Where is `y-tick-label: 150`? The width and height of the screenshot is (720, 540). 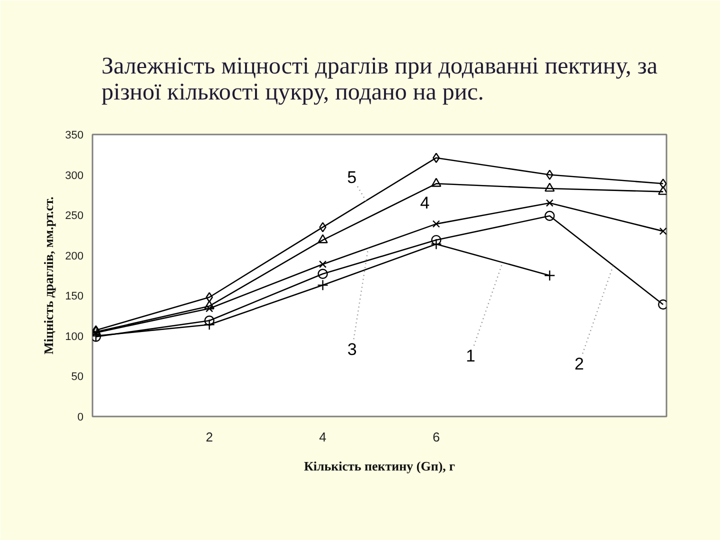
y-tick-label: 150 is located at coordinates (74, 296).